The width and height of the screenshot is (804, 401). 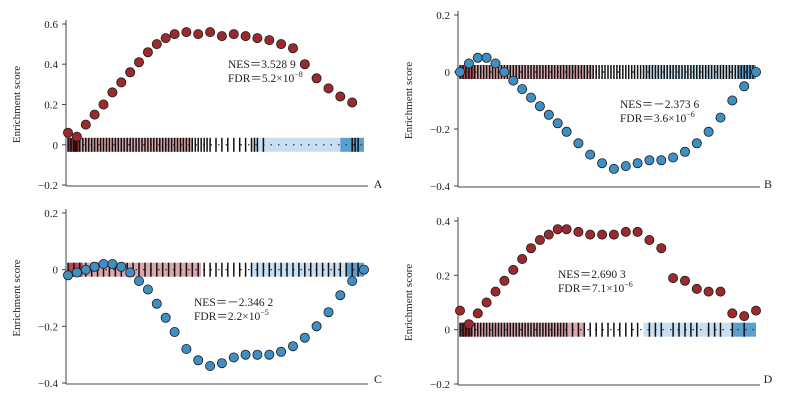 What do you see at coordinates (595, 287) in the screenshot?
I see `fdr-annotation: FDR＝7.1×10−6` at bounding box center [595, 287].